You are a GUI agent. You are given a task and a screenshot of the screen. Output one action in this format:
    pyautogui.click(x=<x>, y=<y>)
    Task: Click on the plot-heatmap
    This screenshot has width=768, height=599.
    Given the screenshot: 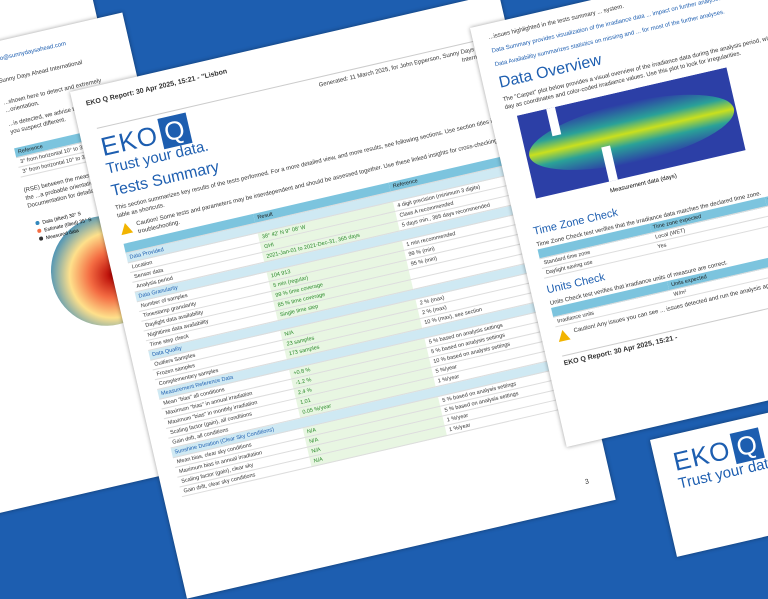 What is the action you would take?
    pyautogui.click(x=632, y=132)
    